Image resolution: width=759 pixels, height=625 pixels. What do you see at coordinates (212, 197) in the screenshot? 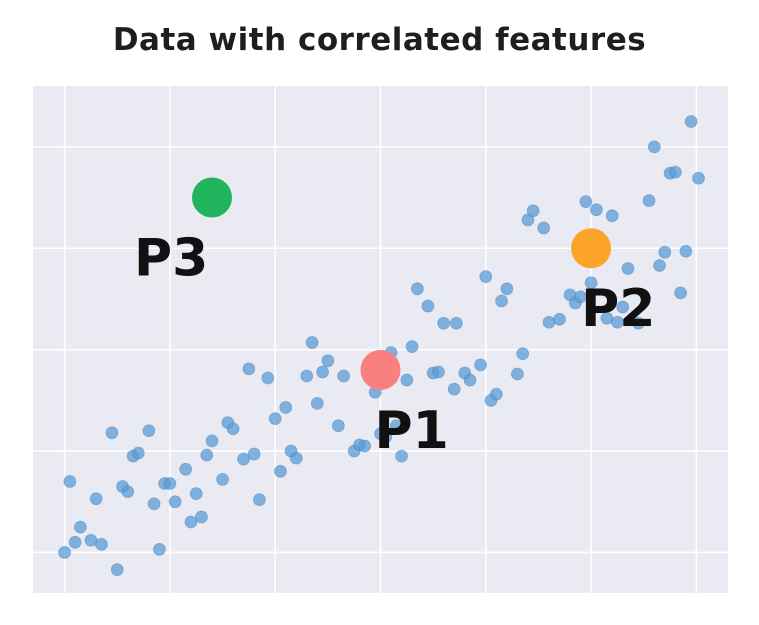
I see `highlight-point-p3` at bounding box center [212, 197].